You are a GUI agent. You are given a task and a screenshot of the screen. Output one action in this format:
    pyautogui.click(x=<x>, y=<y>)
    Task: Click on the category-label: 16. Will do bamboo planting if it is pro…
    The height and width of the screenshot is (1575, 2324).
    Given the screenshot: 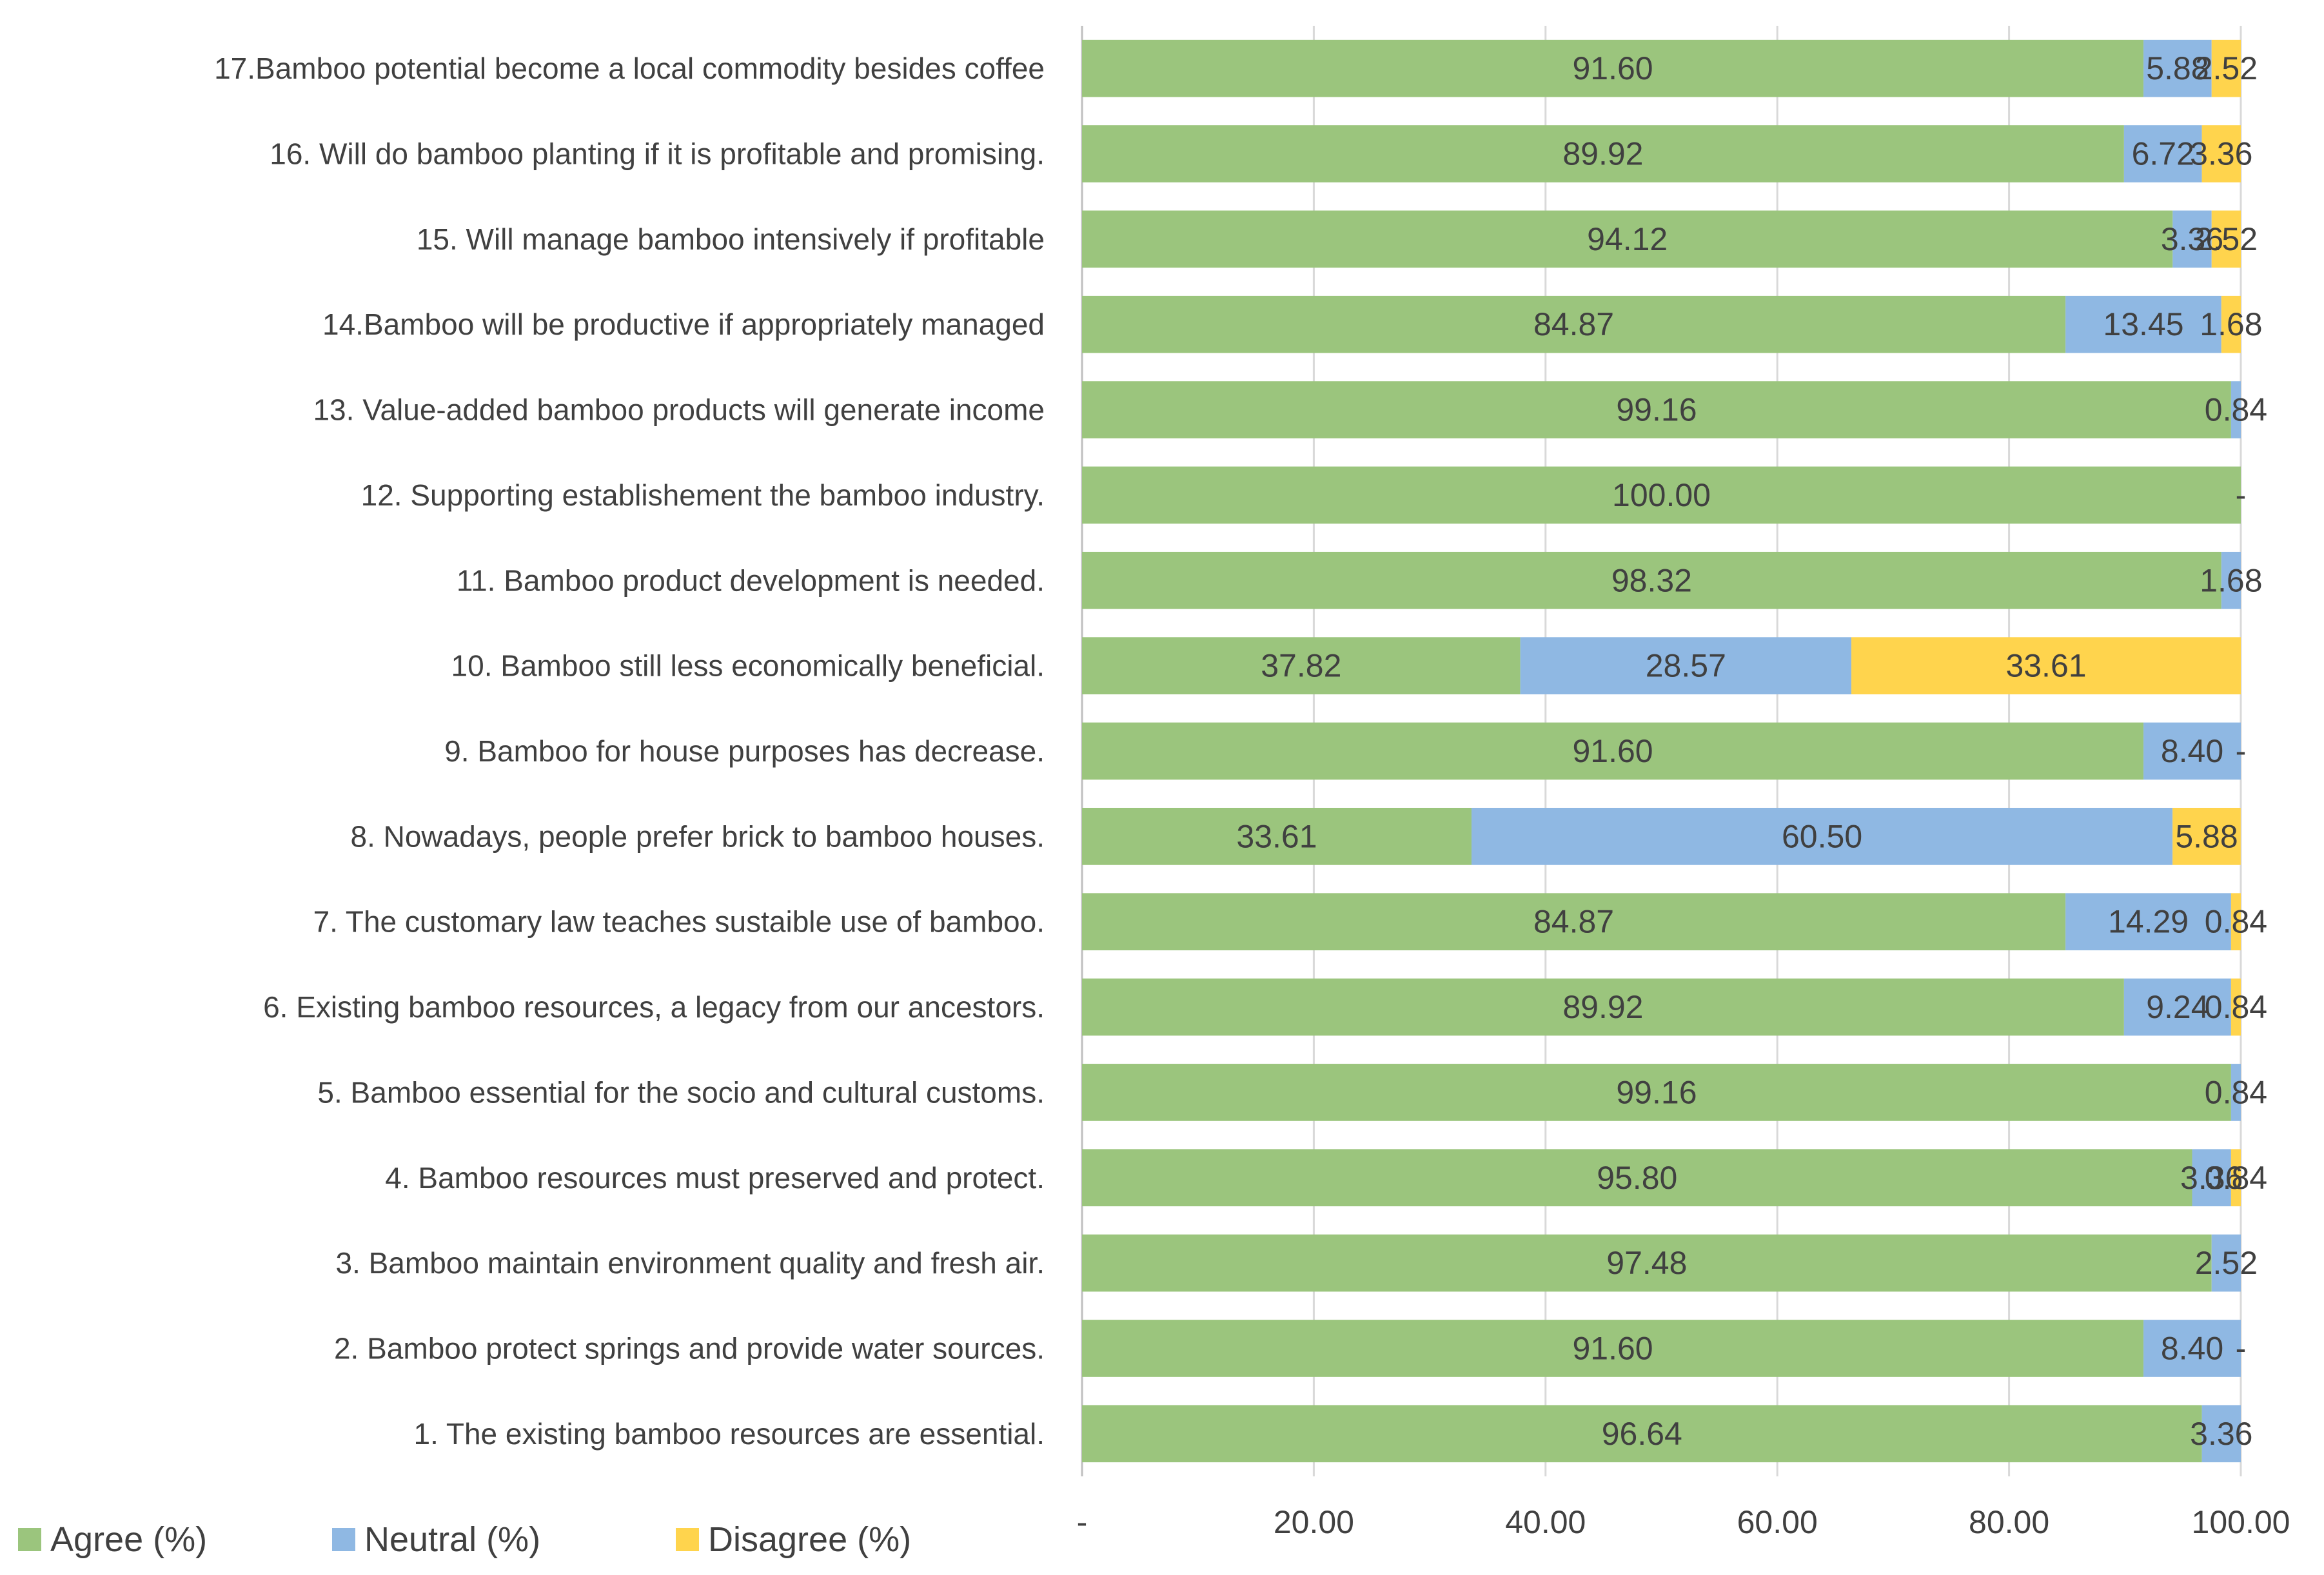 What is the action you would take?
    pyautogui.click(x=657, y=154)
    